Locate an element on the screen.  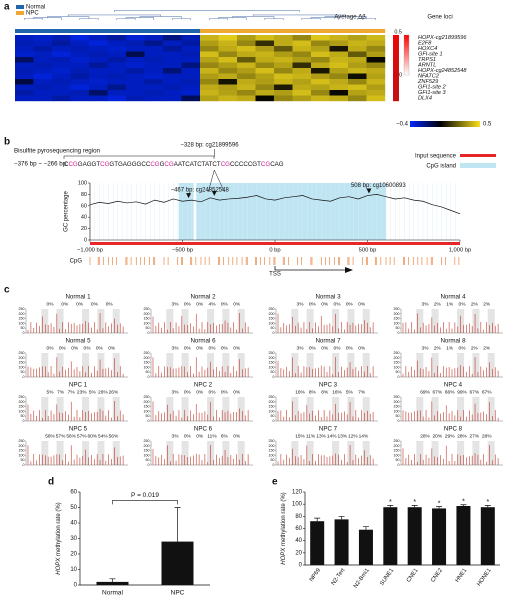
bracket is located at coordinates (139, 157).